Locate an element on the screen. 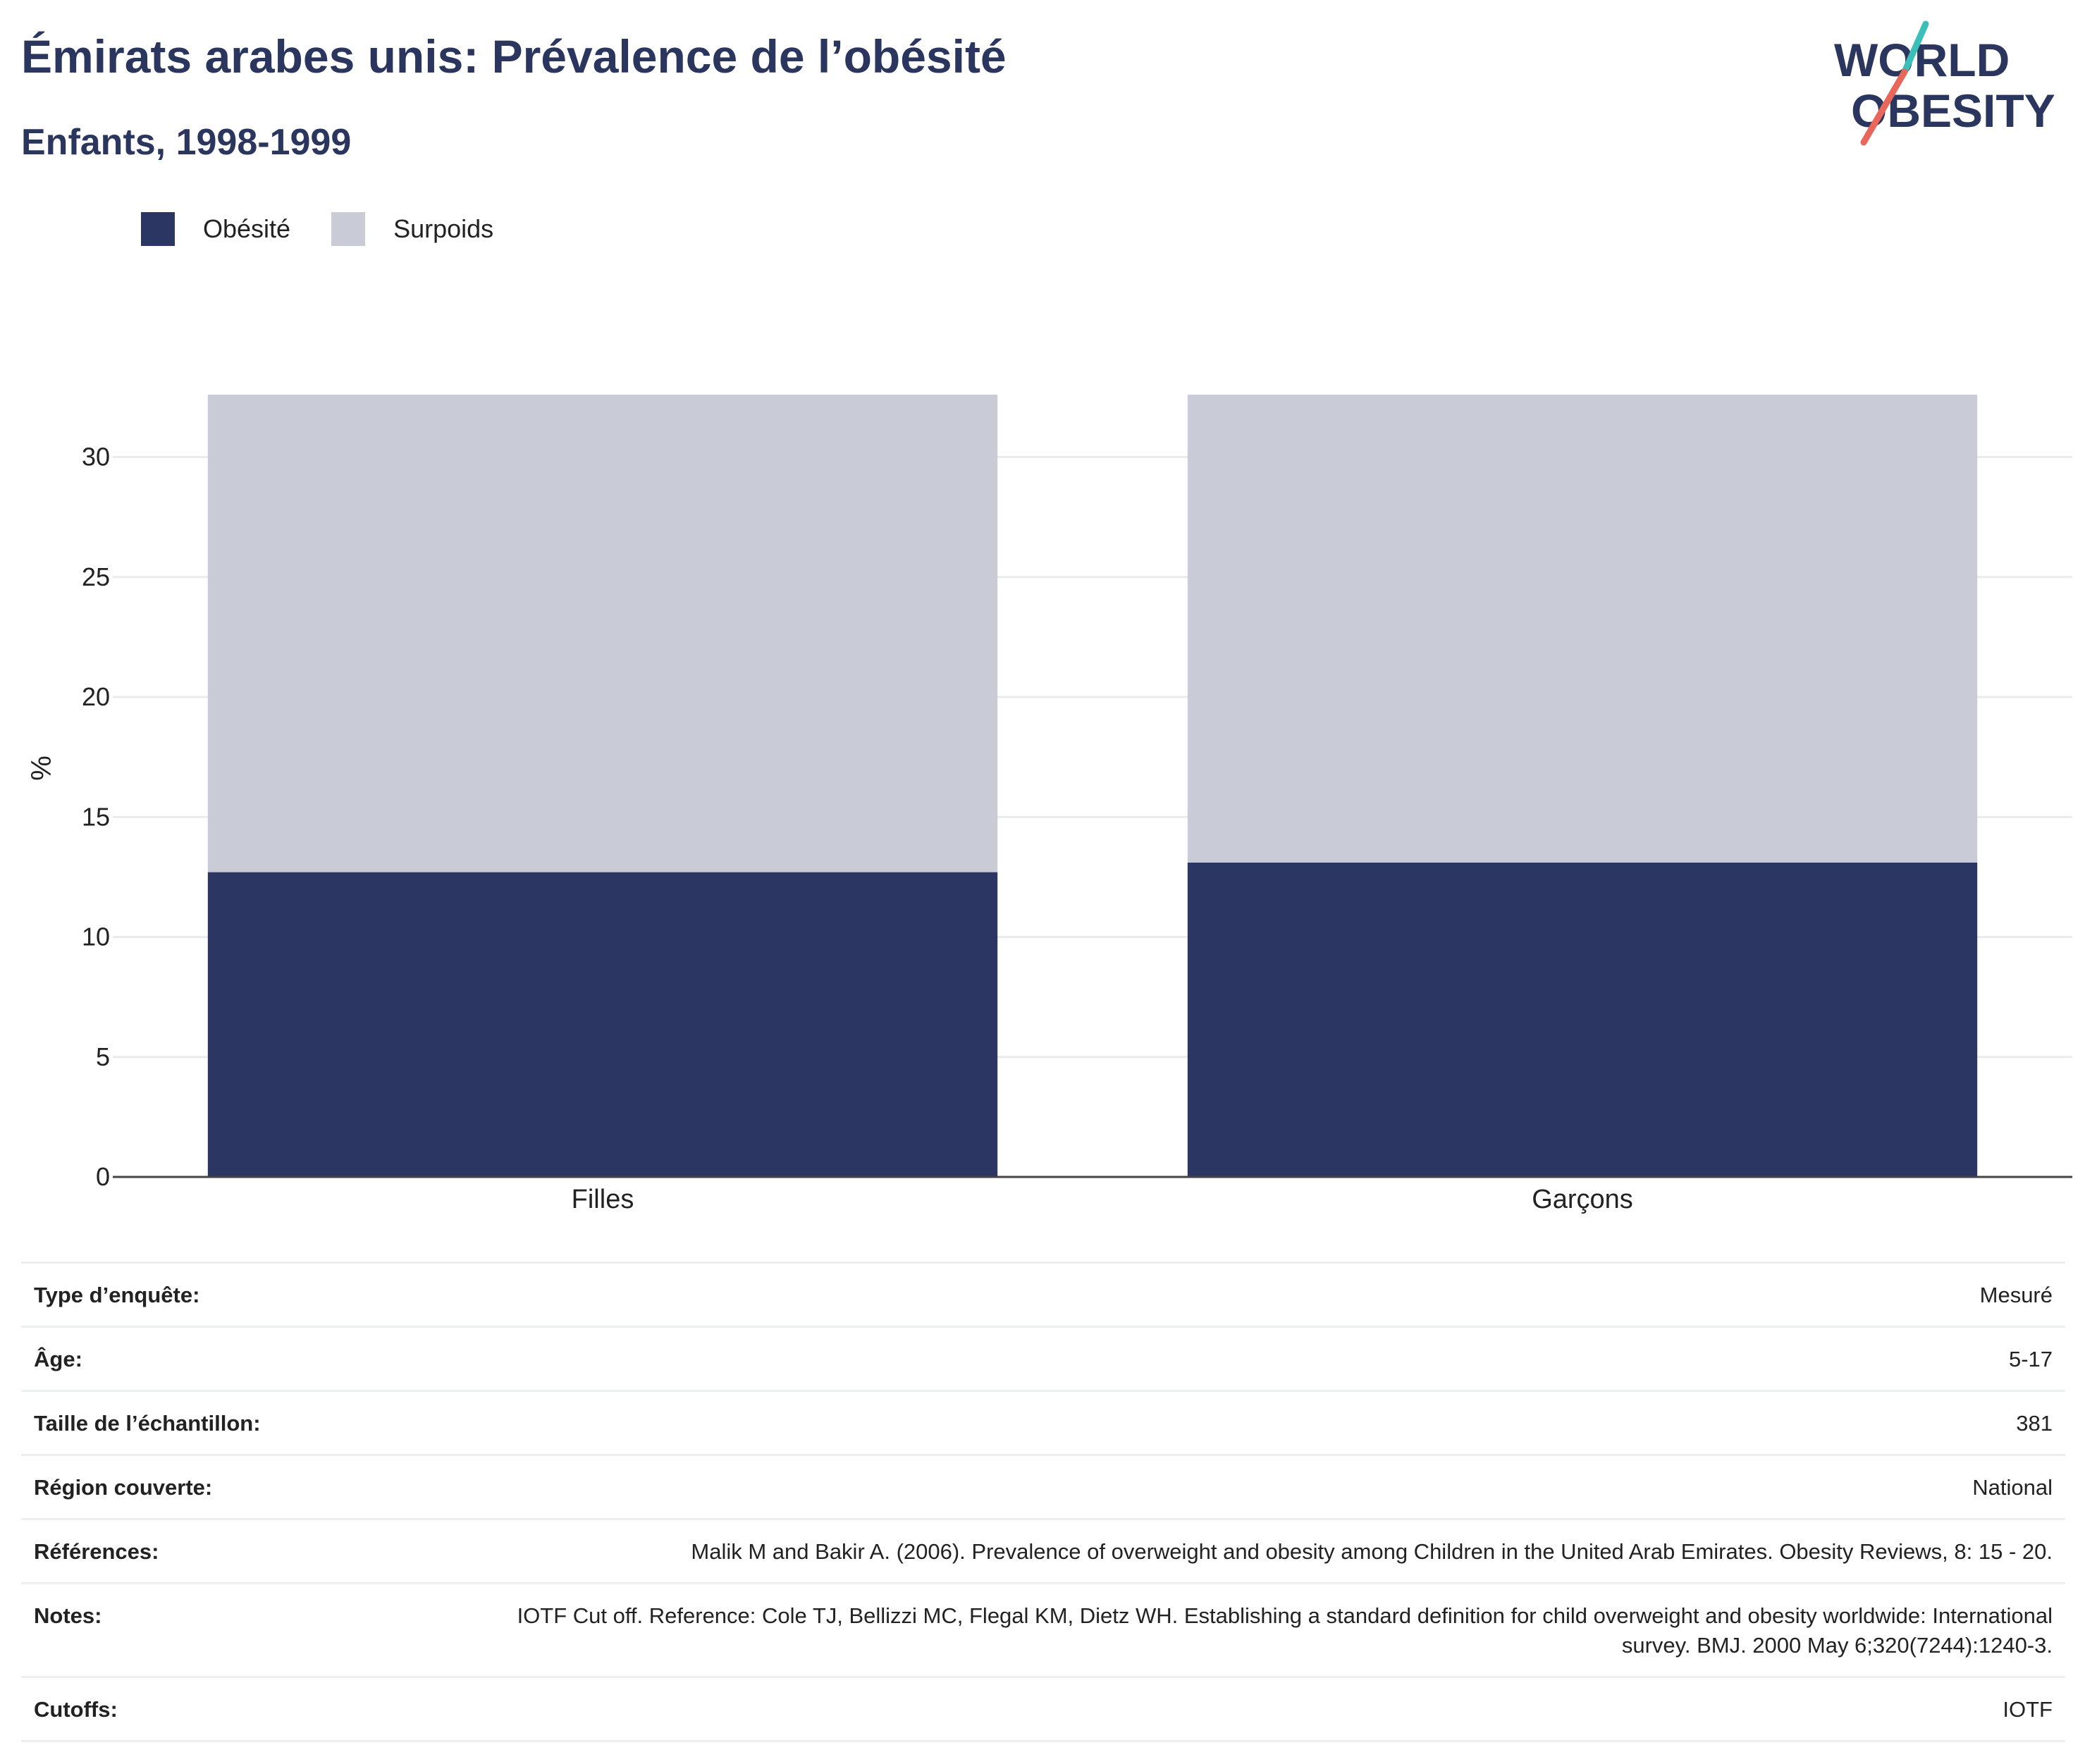 The height and width of the screenshot is (1764, 2085). legend-item-overweight: Surpoids is located at coordinates (412, 229).